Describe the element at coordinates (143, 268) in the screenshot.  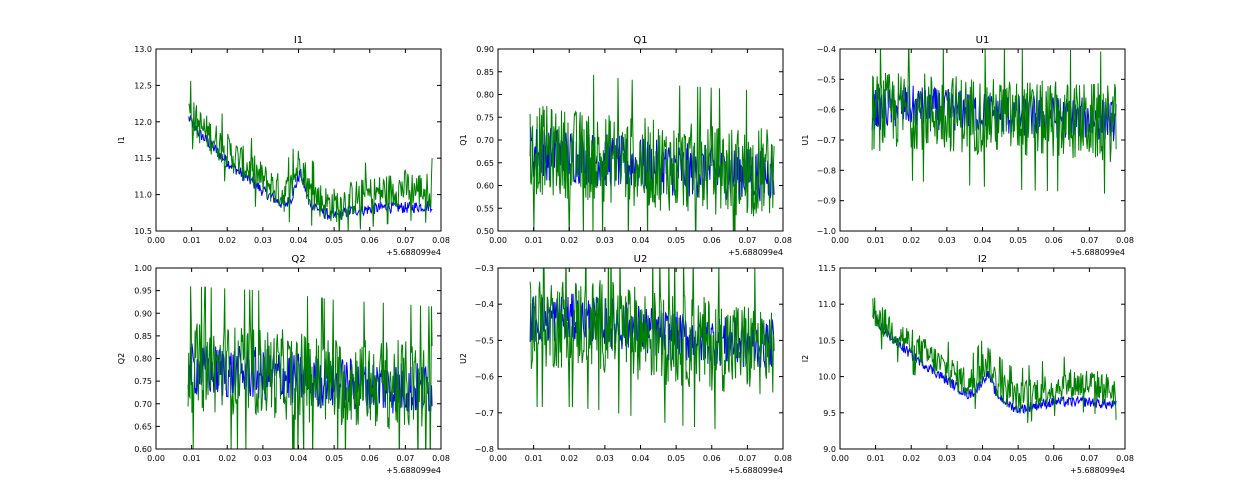
I see `y-tick-label: 1.00` at that location.